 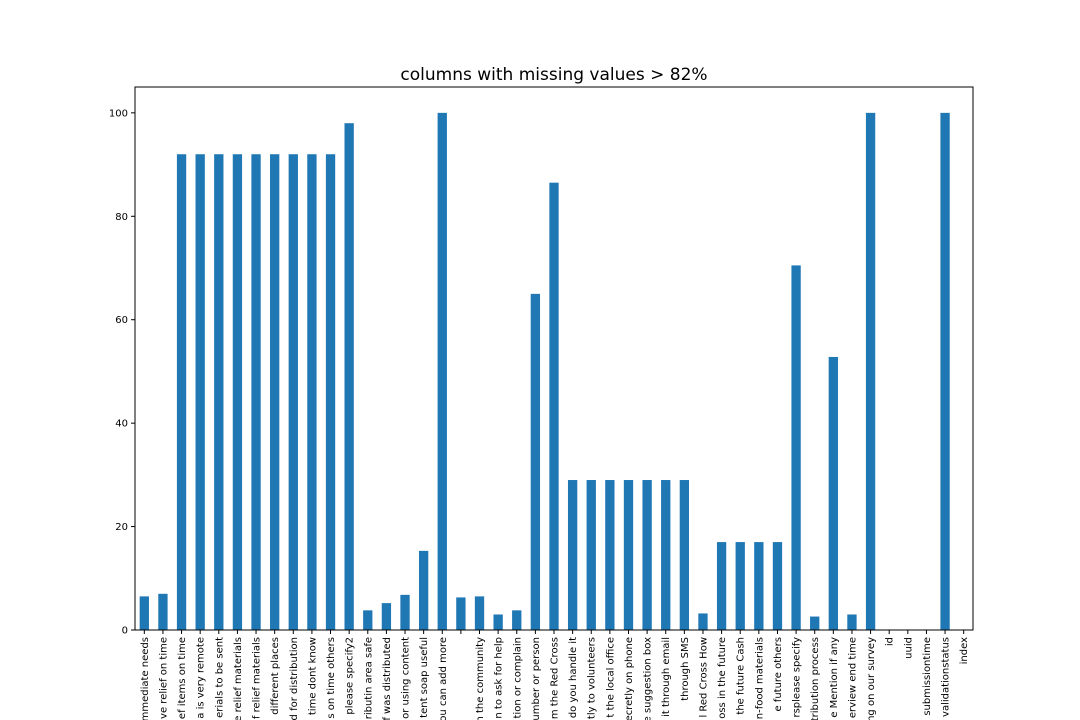 What do you see at coordinates (312, 676) in the screenshot?
I see `x-tick-label: time dont know` at bounding box center [312, 676].